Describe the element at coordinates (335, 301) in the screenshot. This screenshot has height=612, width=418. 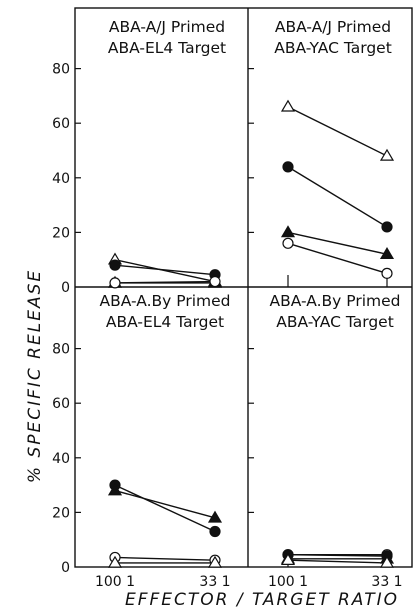
I see `panel-bottom-right-title-line1: ABA-A.By Primed` at that location.